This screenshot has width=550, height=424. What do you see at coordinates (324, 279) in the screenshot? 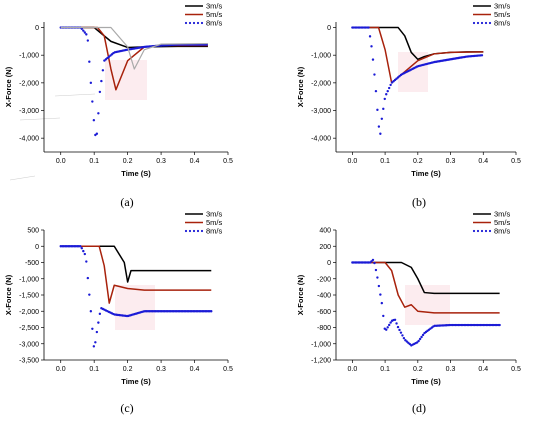
I see `y-tick-label: -200` at bounding box center [324, 279].